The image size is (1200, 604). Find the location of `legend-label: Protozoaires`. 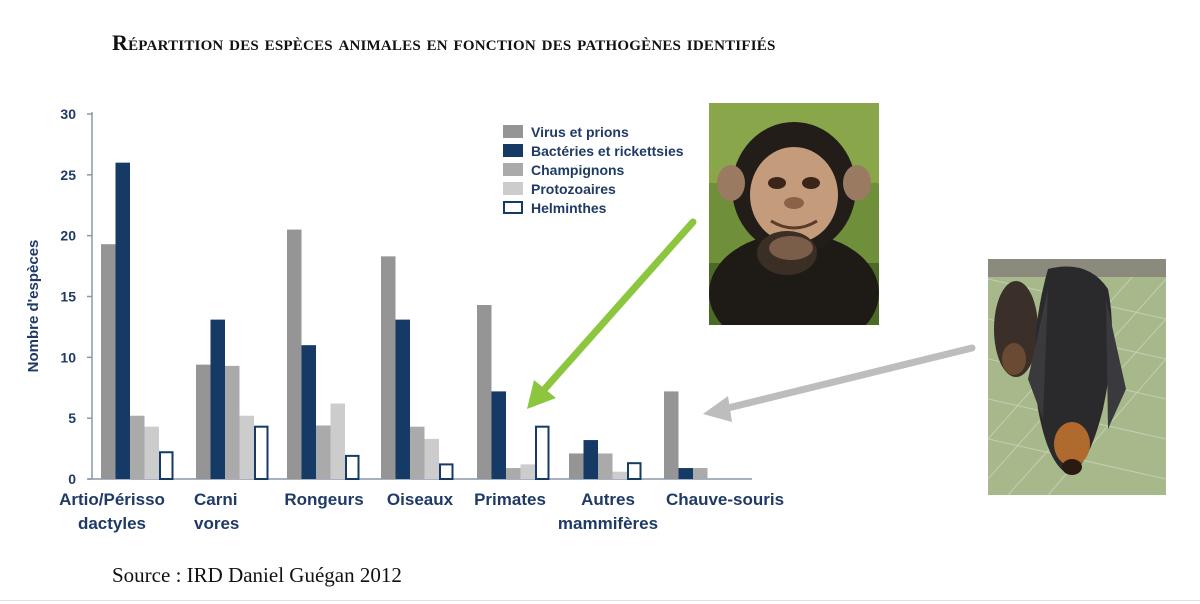

legend-label: Protozoaires is located at coordinates (573, 189).